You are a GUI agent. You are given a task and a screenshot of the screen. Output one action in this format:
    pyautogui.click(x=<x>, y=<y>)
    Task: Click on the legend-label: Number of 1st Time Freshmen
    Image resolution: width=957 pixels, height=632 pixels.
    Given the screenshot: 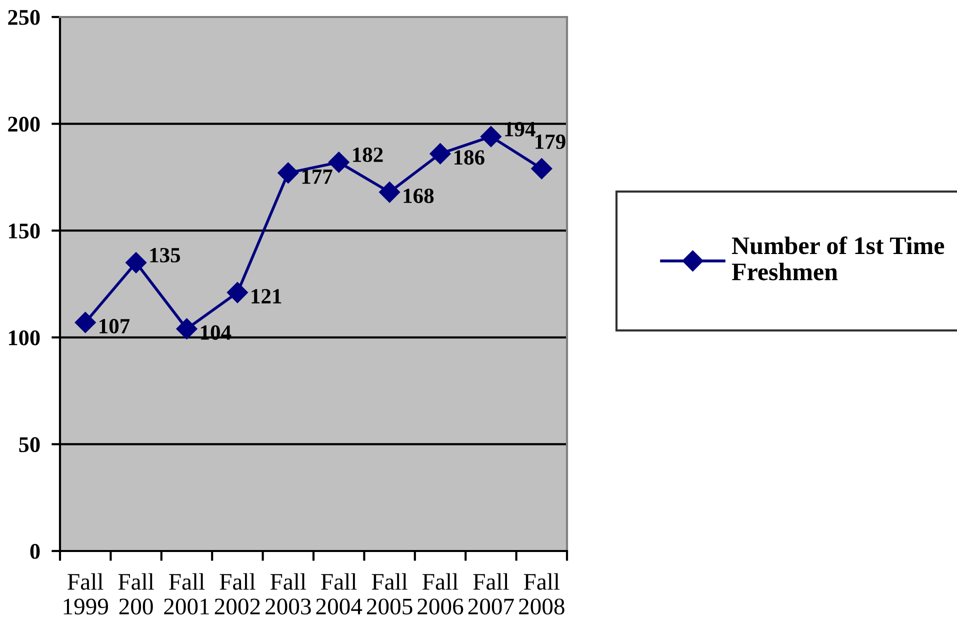 What is the action you would take?
    pyautogui.click(x=838, y=258)
    